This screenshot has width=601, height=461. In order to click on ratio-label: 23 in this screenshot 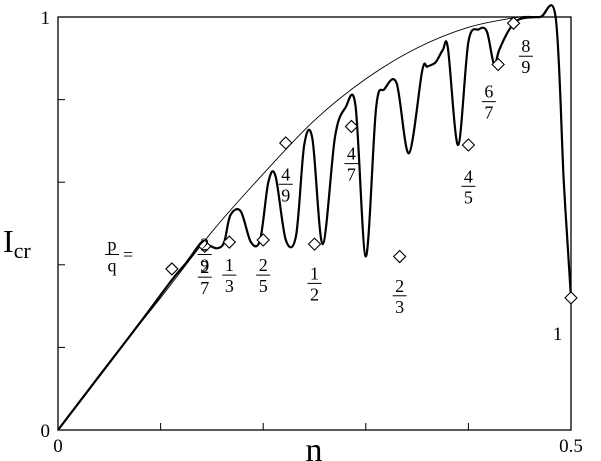, I will do `click(399, 296)`.